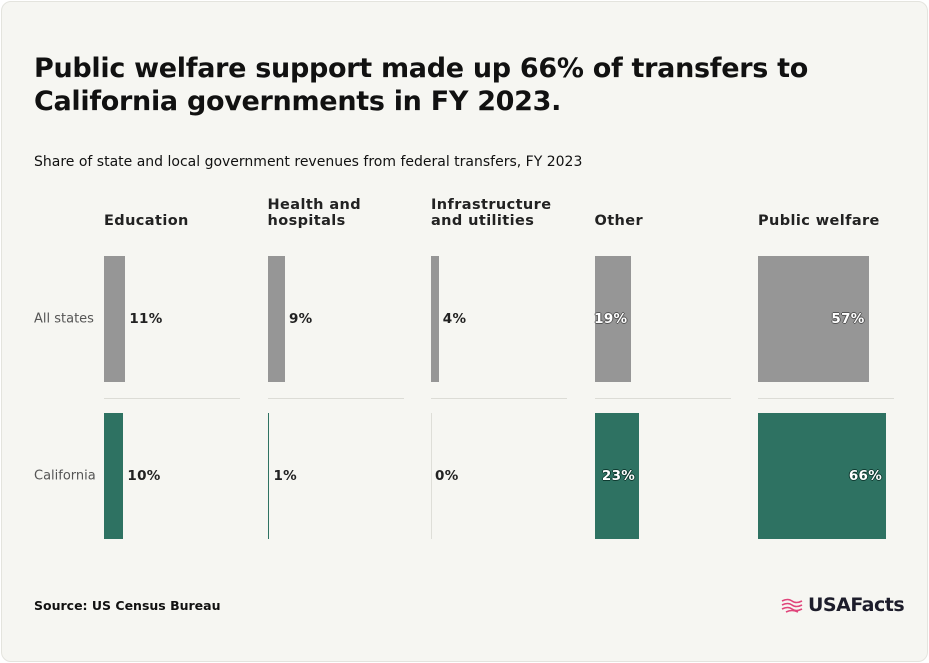 The image size is (929, 663). I want to click on column-header: Infrastructure and utilities, so click(491, 213).